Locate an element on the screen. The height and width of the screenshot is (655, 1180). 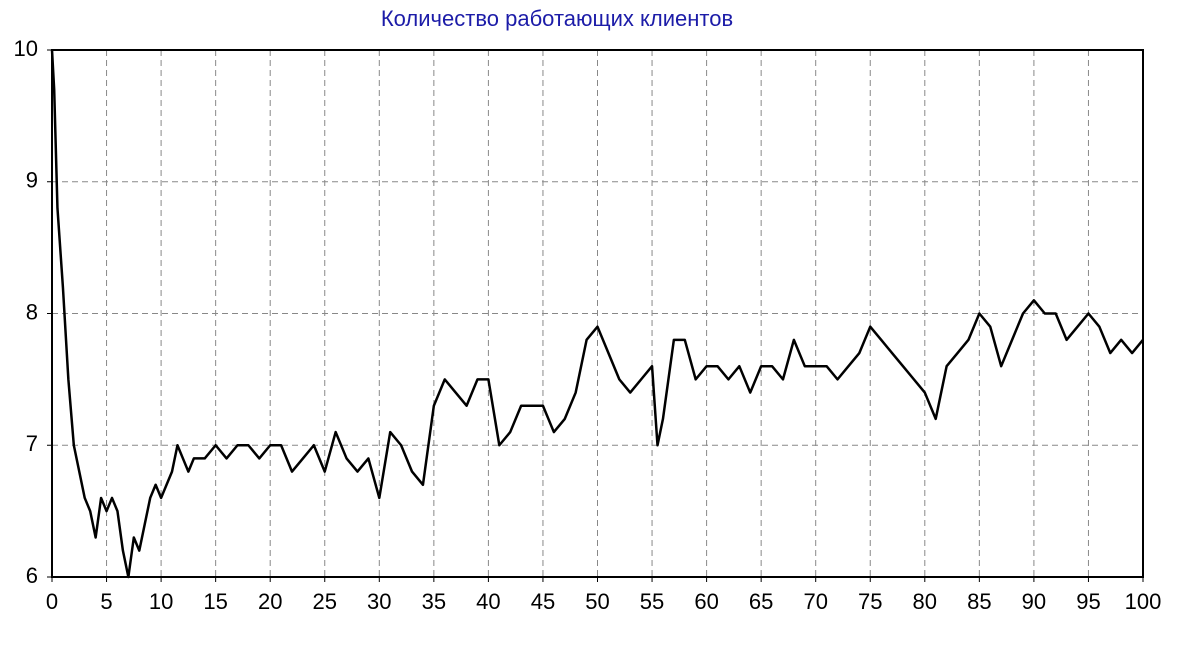
y-tick-label: 7 is located at coordinates (32, 443).